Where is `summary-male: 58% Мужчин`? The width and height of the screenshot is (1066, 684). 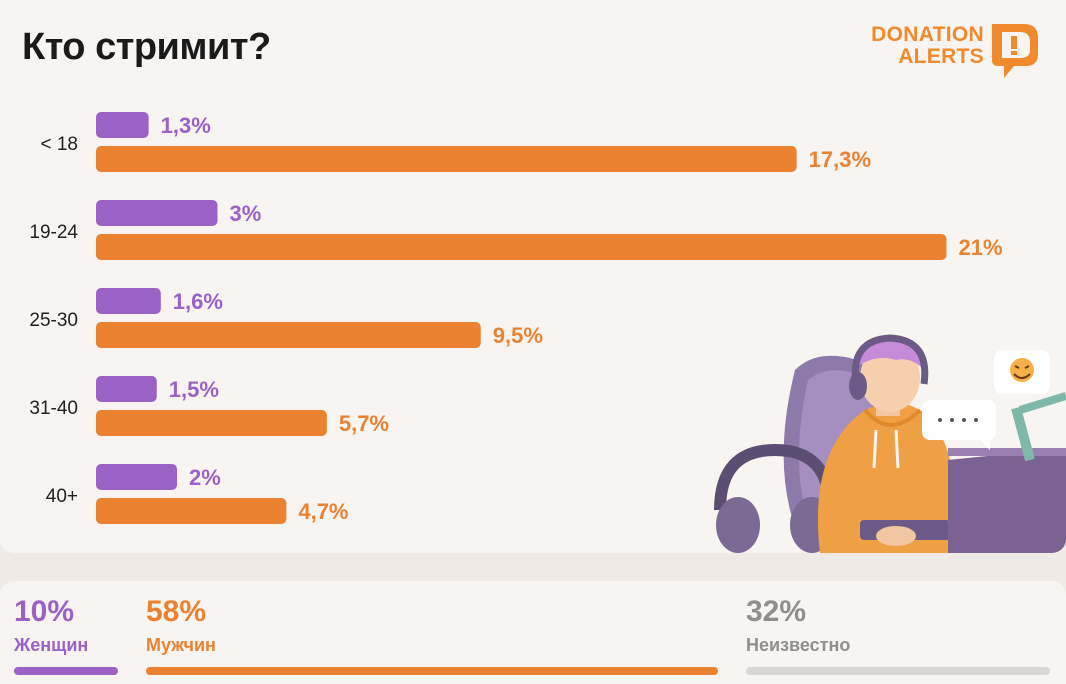
summary-male: 58% Мужчин is located at coordinates (181, 625).